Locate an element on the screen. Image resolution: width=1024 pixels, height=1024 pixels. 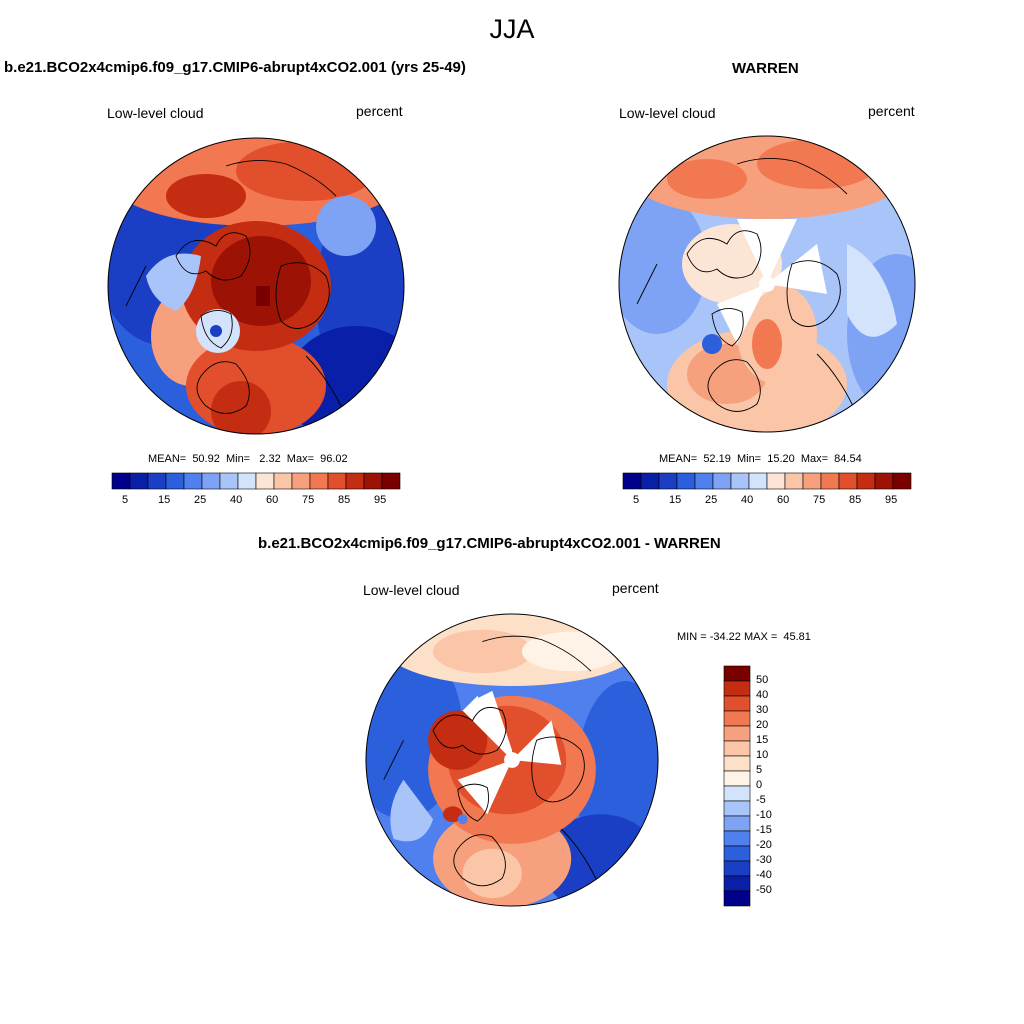
colorbar-tick: 10 is located at coordinates (762, 755).